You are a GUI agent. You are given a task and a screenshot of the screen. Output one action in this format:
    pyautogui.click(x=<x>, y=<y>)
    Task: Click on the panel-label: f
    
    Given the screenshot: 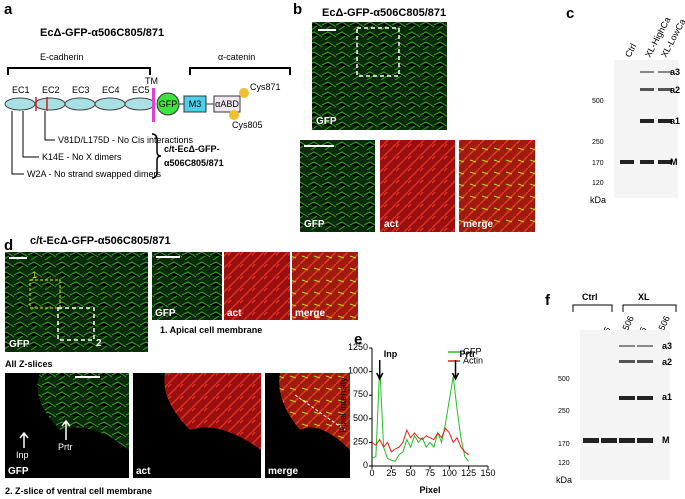 What is the action you would take?
    pyautogui.click(x=548, y=300)
    